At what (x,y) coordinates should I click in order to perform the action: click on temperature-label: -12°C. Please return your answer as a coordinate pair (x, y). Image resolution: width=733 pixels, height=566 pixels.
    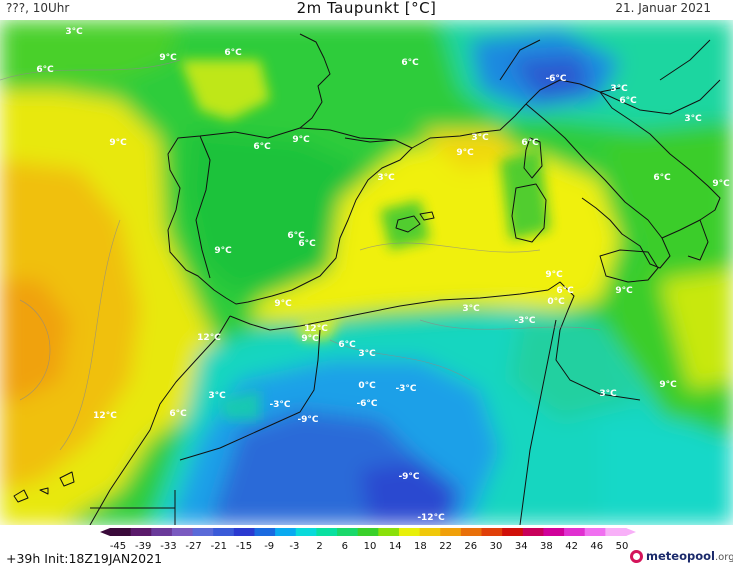
    Looking at the image, I should click on (431, 518).